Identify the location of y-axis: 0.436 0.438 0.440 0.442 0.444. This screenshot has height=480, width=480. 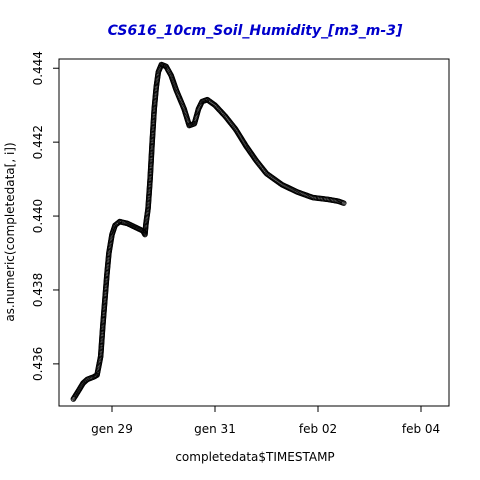
(45, 216).